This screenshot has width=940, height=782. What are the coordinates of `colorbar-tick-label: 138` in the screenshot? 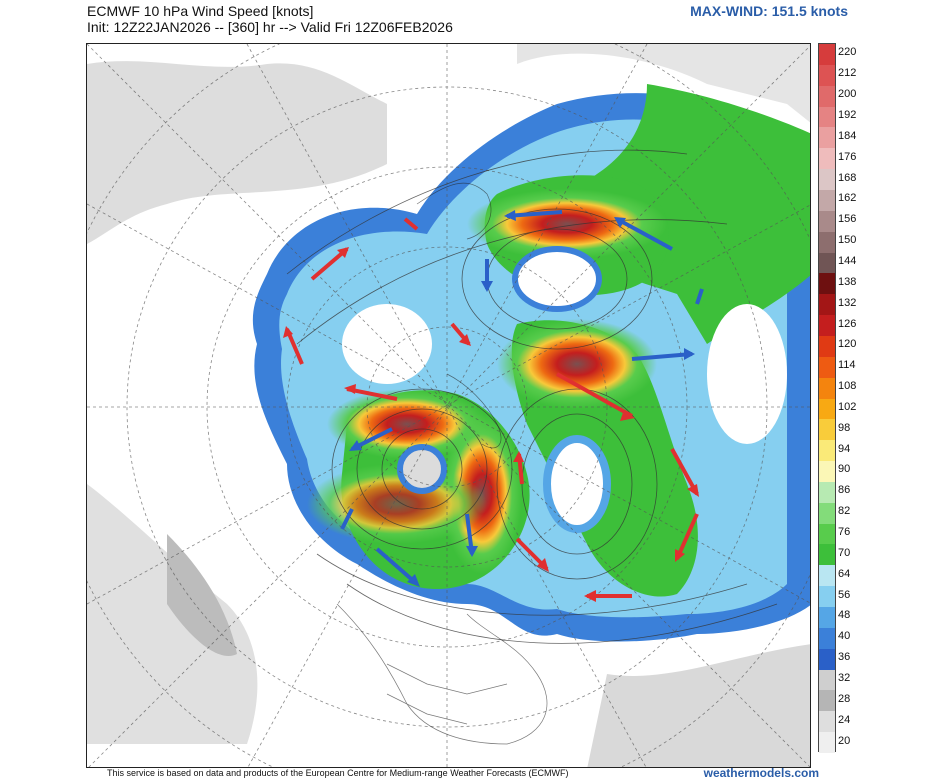 It's located at (847, 281).